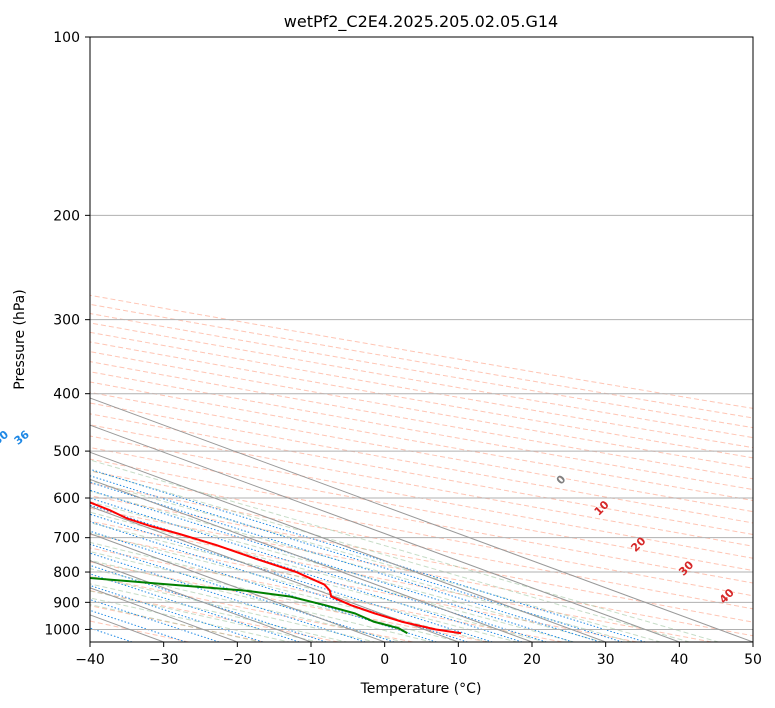  I want to click on x-axis-label: Temperature (°C), so click(421, 689).